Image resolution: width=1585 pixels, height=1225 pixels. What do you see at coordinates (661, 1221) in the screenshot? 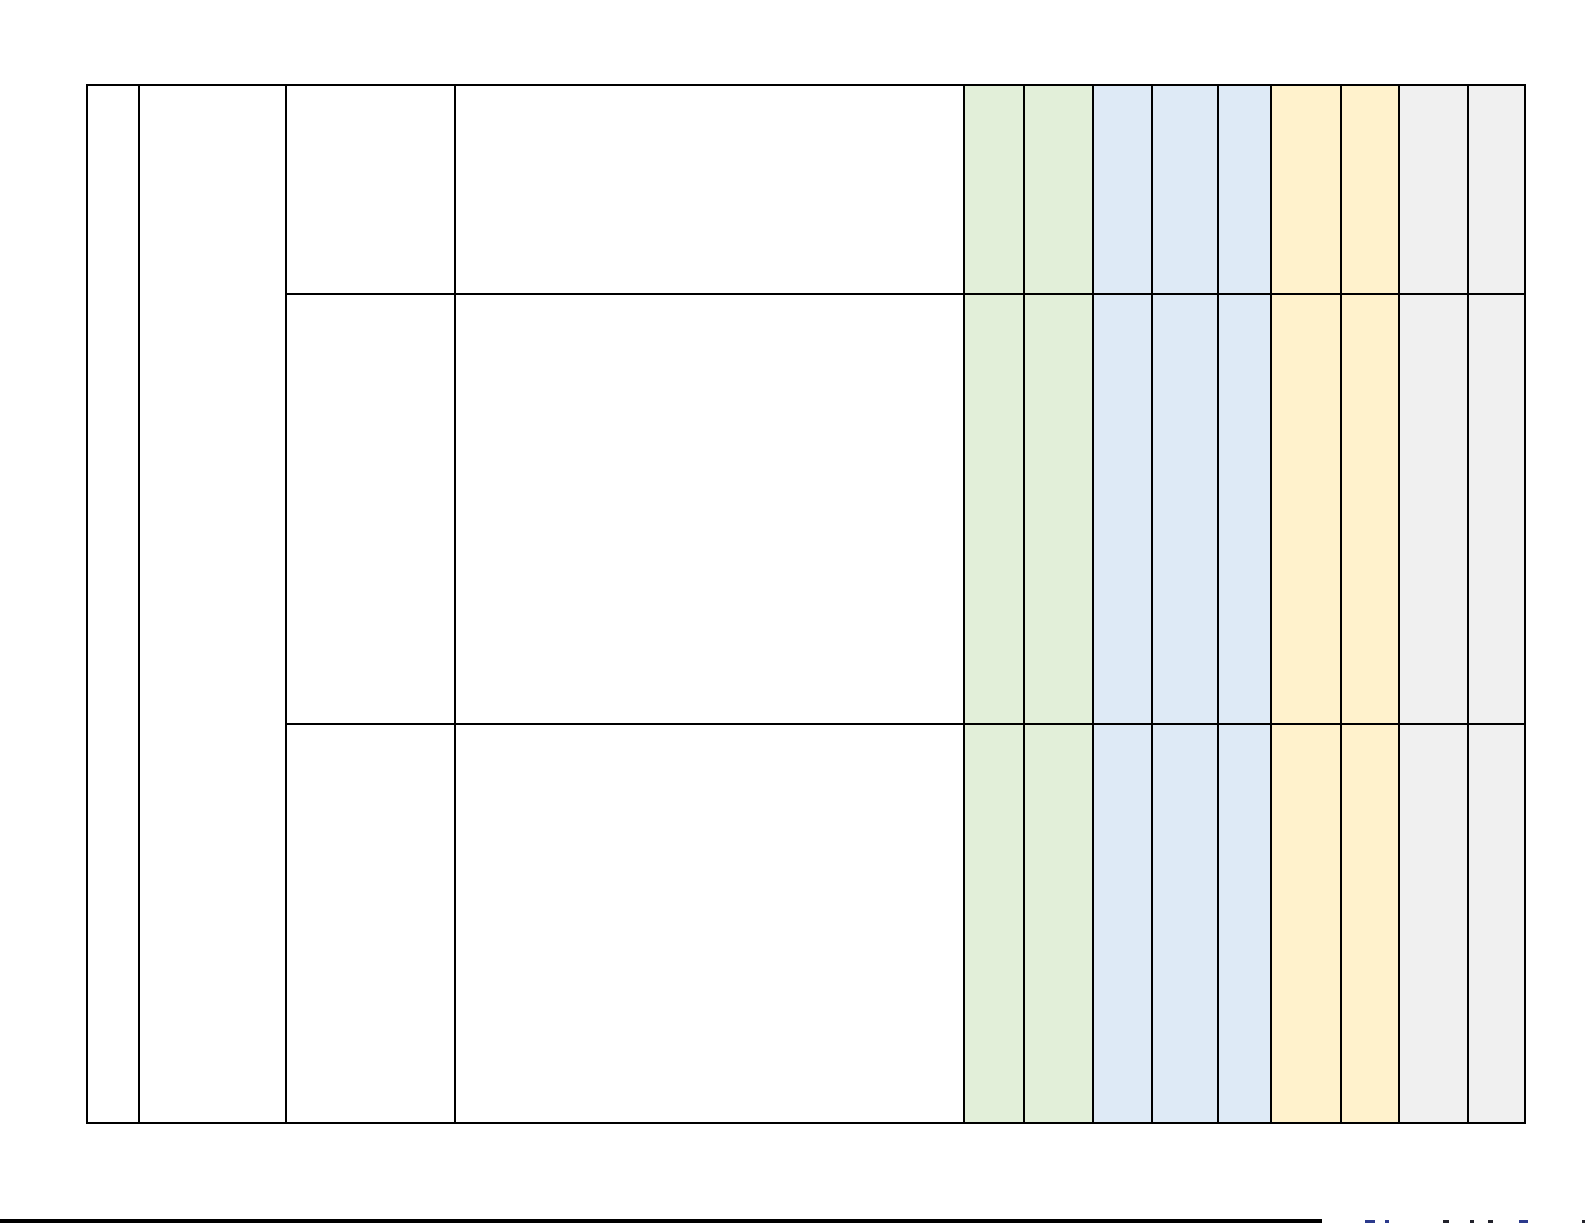
I see `footnote-separator-line` at bounding box center [661, 1221].